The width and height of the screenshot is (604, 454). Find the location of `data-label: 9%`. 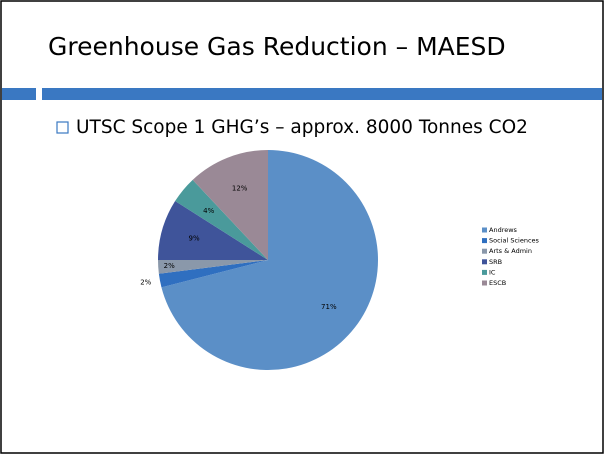

data-label: 9% is located at coordinates (194, 239).